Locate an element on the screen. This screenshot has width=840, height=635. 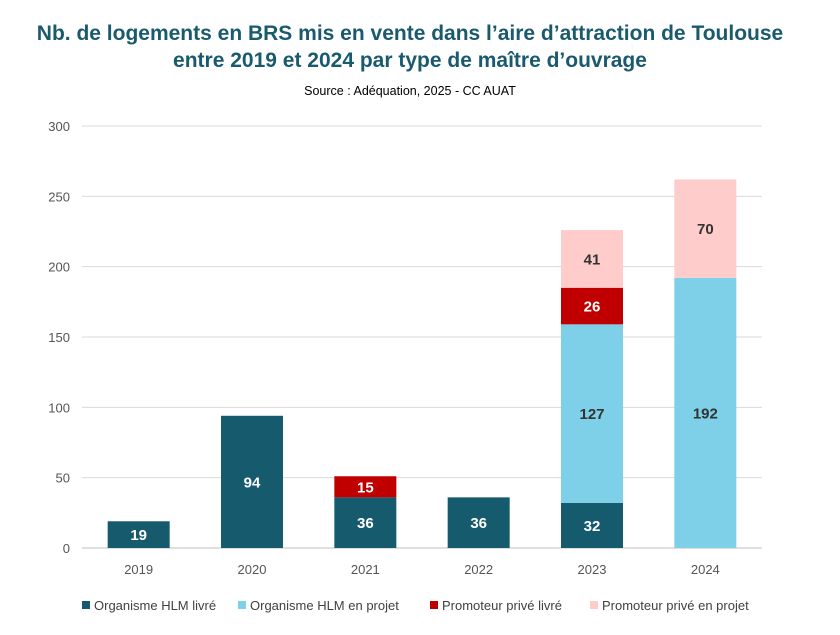
y-tick-label: 300 is located at coordinates (59, 126).